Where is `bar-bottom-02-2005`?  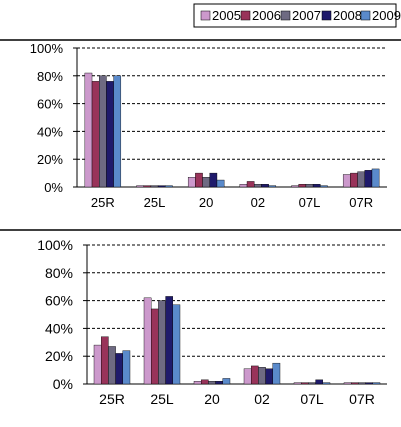
bar-bottom-02-2005 is located at coordinates (247, 376).